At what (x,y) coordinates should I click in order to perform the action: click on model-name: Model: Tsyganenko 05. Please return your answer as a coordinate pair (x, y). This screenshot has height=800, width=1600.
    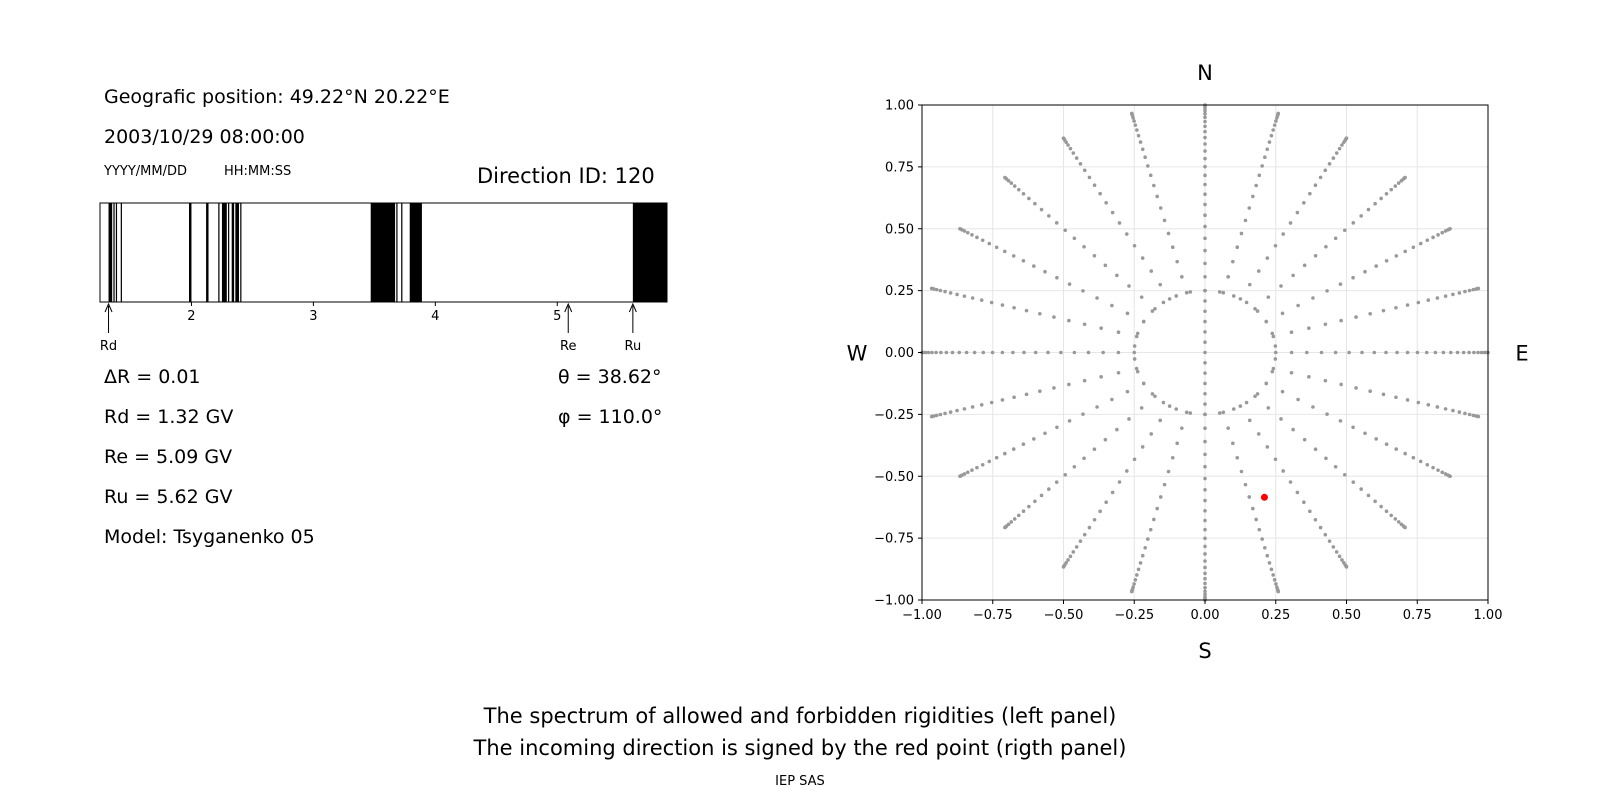
    Looking at the image, I should click on (209, 537).